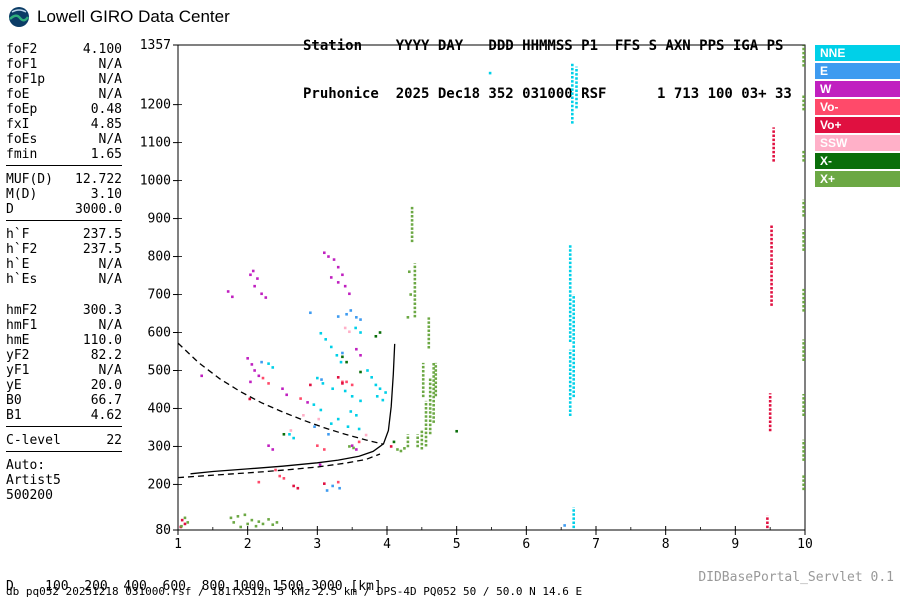 Image resolution: width=900 pixels, height=600 pixels. Describe the element at coordinates (64, 49) in the screenshot. I see `param-row: foF2 4.100` at that location.